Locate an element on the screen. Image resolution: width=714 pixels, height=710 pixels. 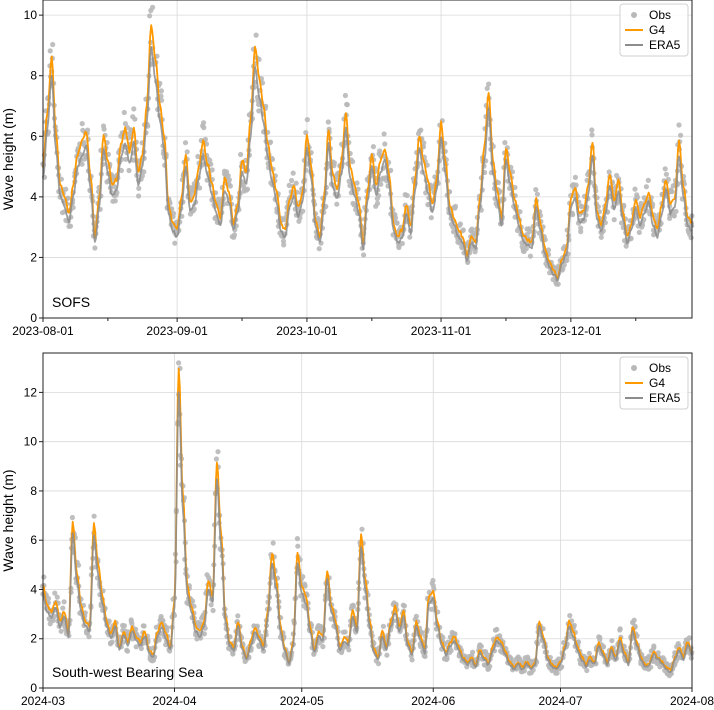
y-tick-label: 10 is located at coordinates (31, 442).